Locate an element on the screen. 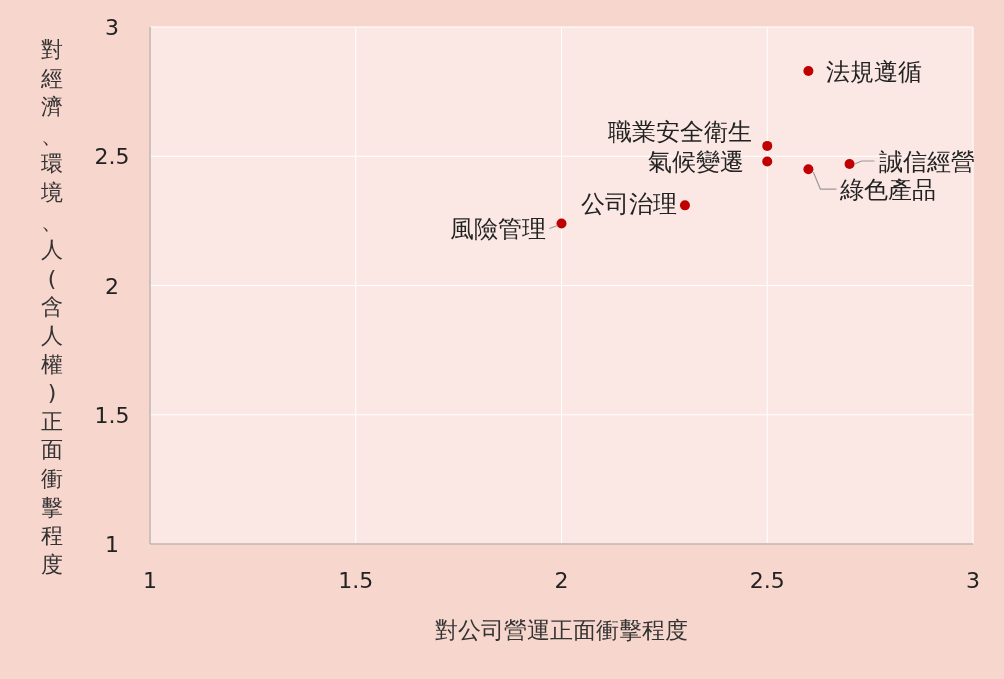 This screenshot has width=1004, height=679. annotation: 誠信經營 is located at coordinates (926, 162).